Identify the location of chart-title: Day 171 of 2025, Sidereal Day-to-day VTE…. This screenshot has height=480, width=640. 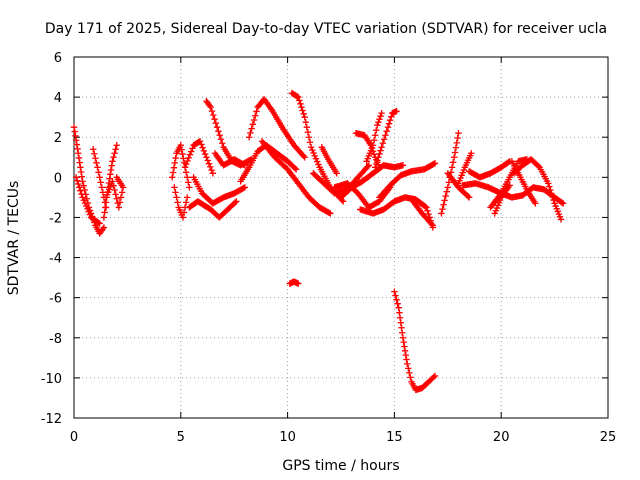
(326, 29).